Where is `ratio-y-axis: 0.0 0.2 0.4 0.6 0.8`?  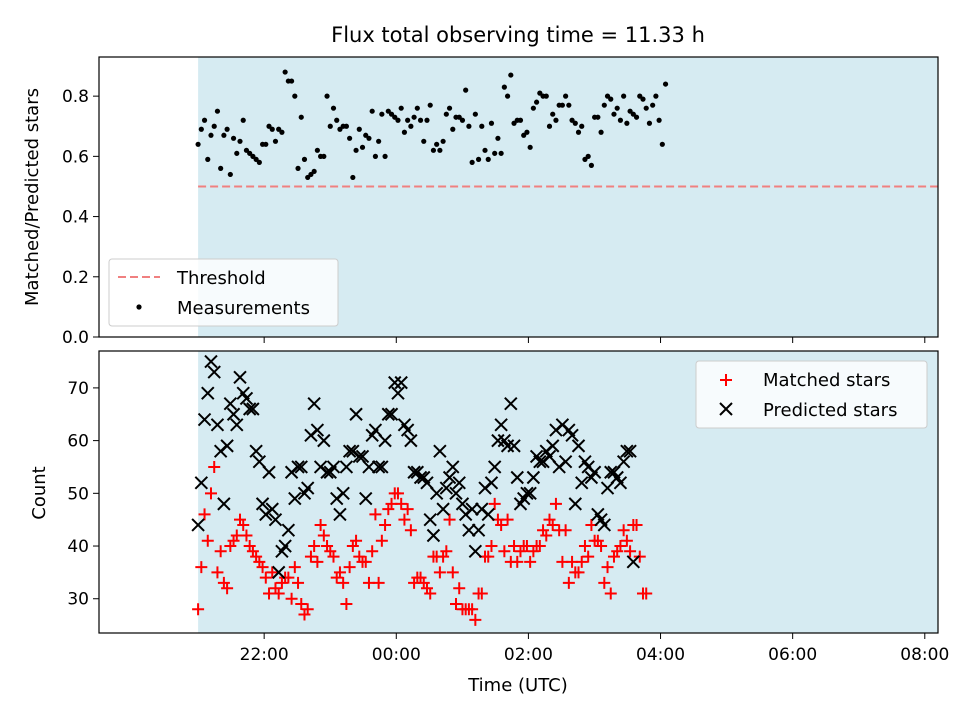
ratio-y-axis: 0.0 0.2 0.4 0.6 0.8 is located at coordinates (80, 217).